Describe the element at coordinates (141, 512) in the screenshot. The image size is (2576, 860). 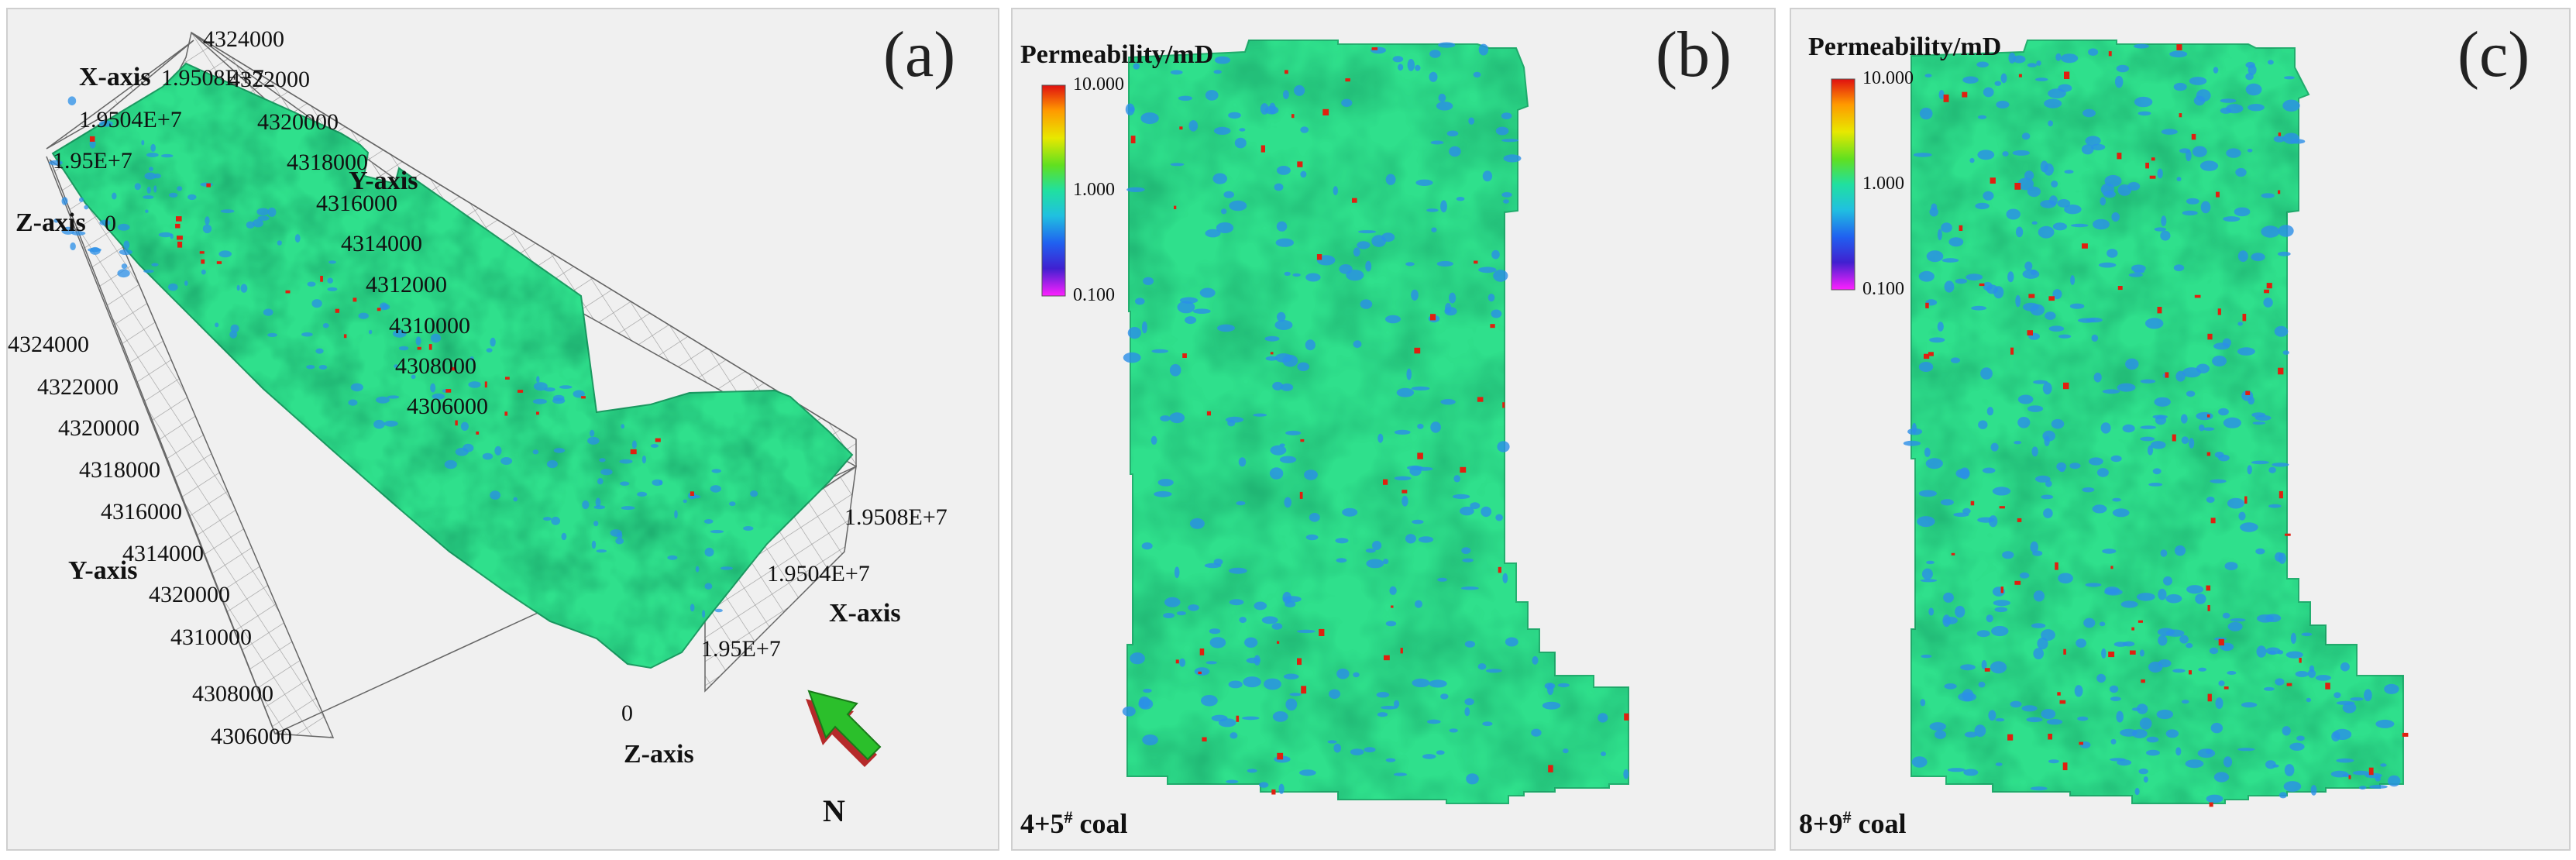
I see `left-y-tick-4: 4316000` at that location.